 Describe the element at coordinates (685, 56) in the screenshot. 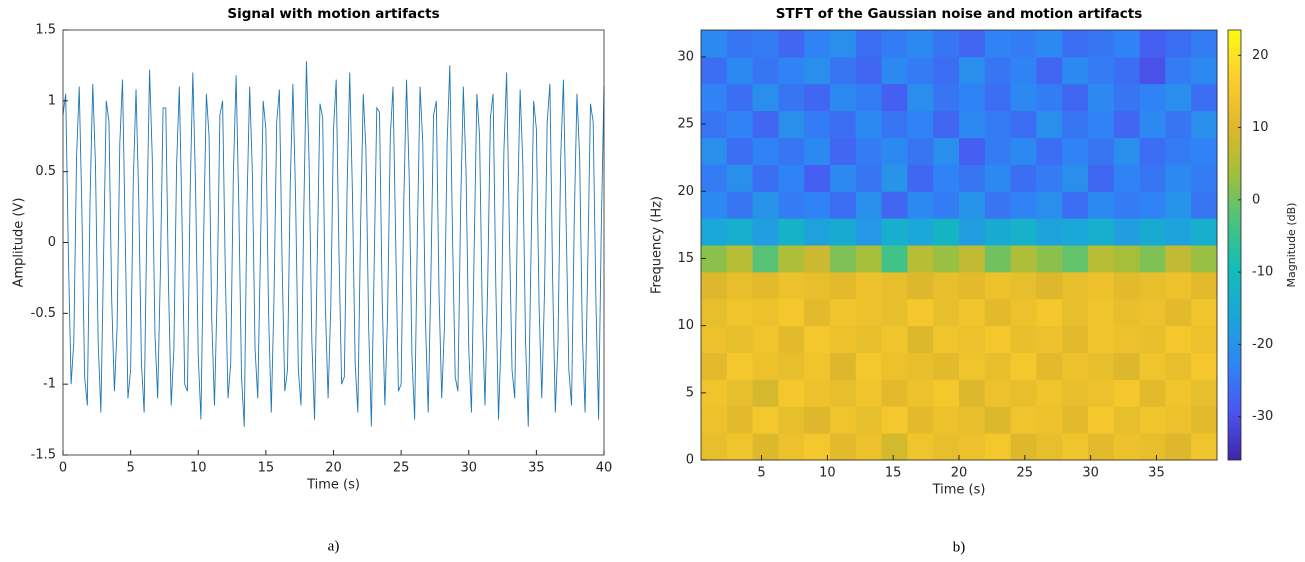

I see `y-tick-label: 30` at that location.